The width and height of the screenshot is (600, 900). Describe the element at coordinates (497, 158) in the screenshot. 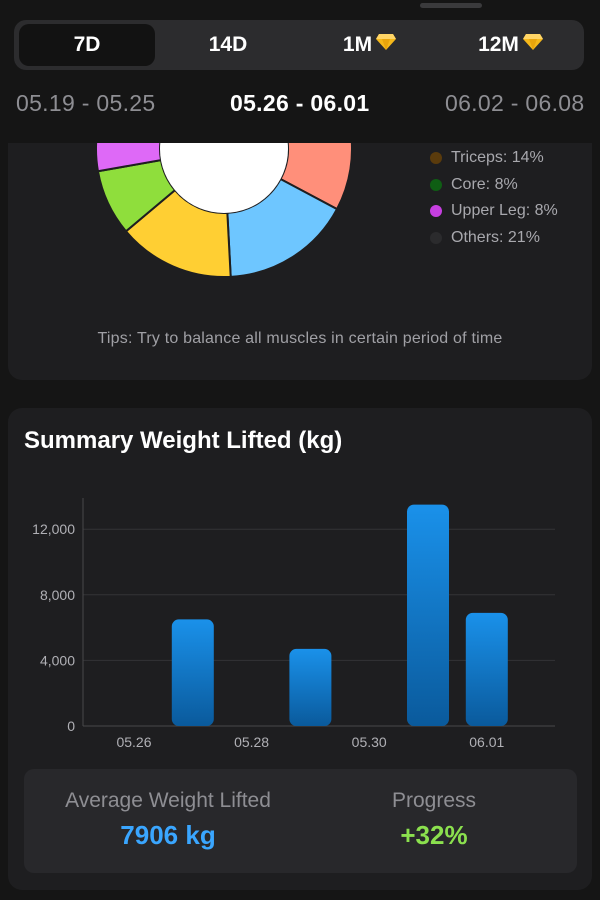

I see `legend-label: Triceps: 14%` at that location.